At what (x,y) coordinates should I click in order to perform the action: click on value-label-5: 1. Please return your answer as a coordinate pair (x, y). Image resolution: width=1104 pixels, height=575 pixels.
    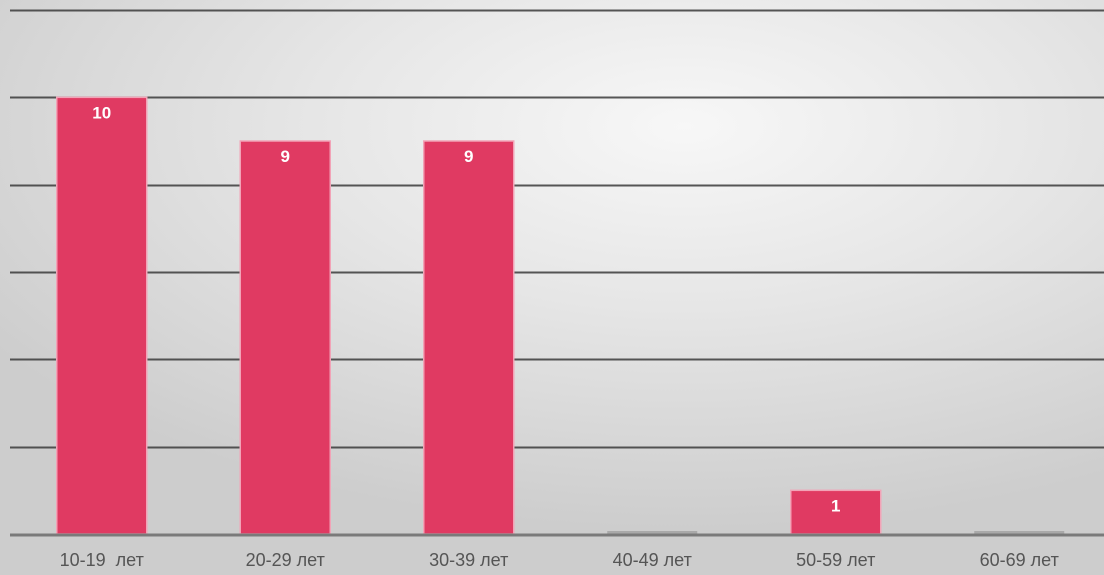
    Looking at the image, I should click on (835, 505).